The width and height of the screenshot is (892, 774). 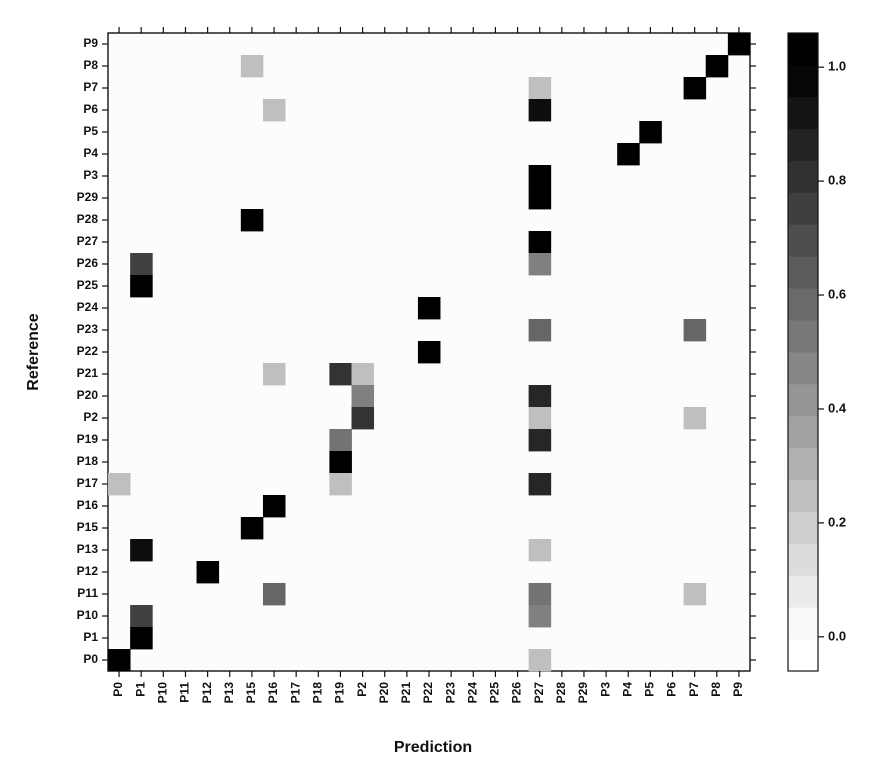 I want to click on x-tick-label: P11, so click(x=185, y=692).